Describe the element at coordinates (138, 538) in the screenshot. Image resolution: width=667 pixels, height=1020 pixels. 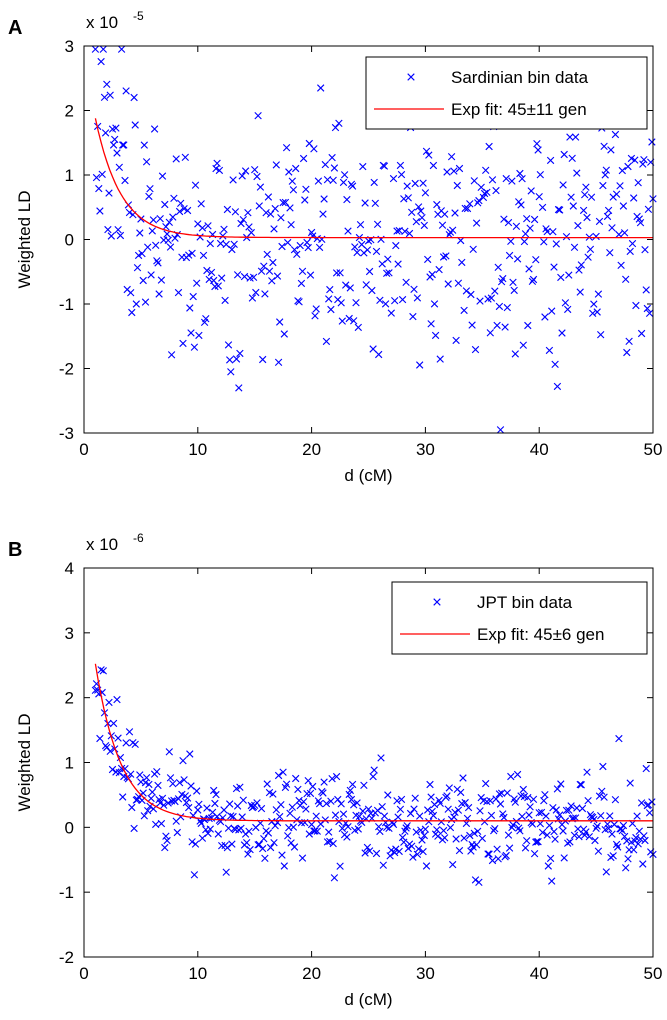
I see `y-exponent: -6` at that location.